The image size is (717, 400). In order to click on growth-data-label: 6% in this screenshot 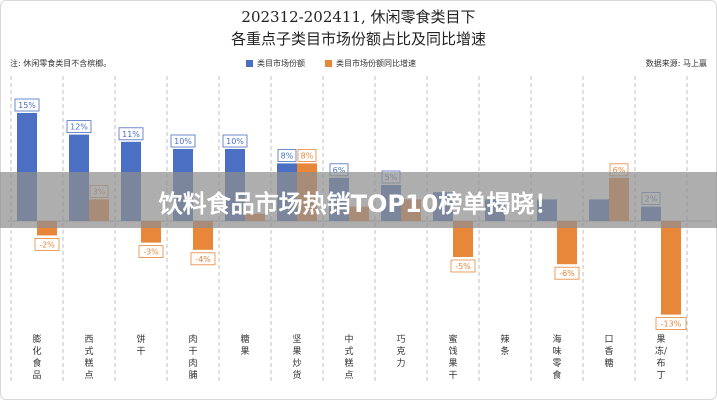, I will do `click(619, 170)`.